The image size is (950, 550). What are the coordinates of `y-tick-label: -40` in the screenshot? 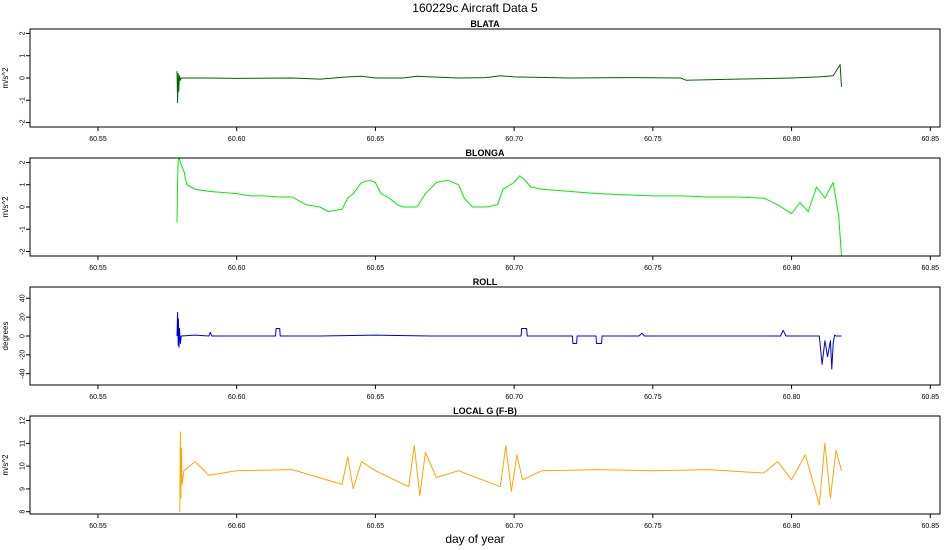 It's located at (23, 374).